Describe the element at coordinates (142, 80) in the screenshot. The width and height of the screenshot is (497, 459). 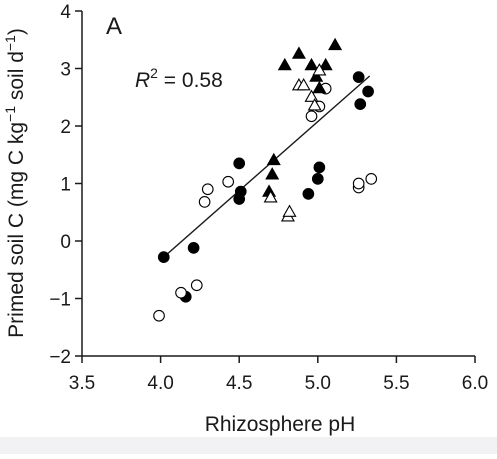
I see `r-squared-symbol: R` at that location.